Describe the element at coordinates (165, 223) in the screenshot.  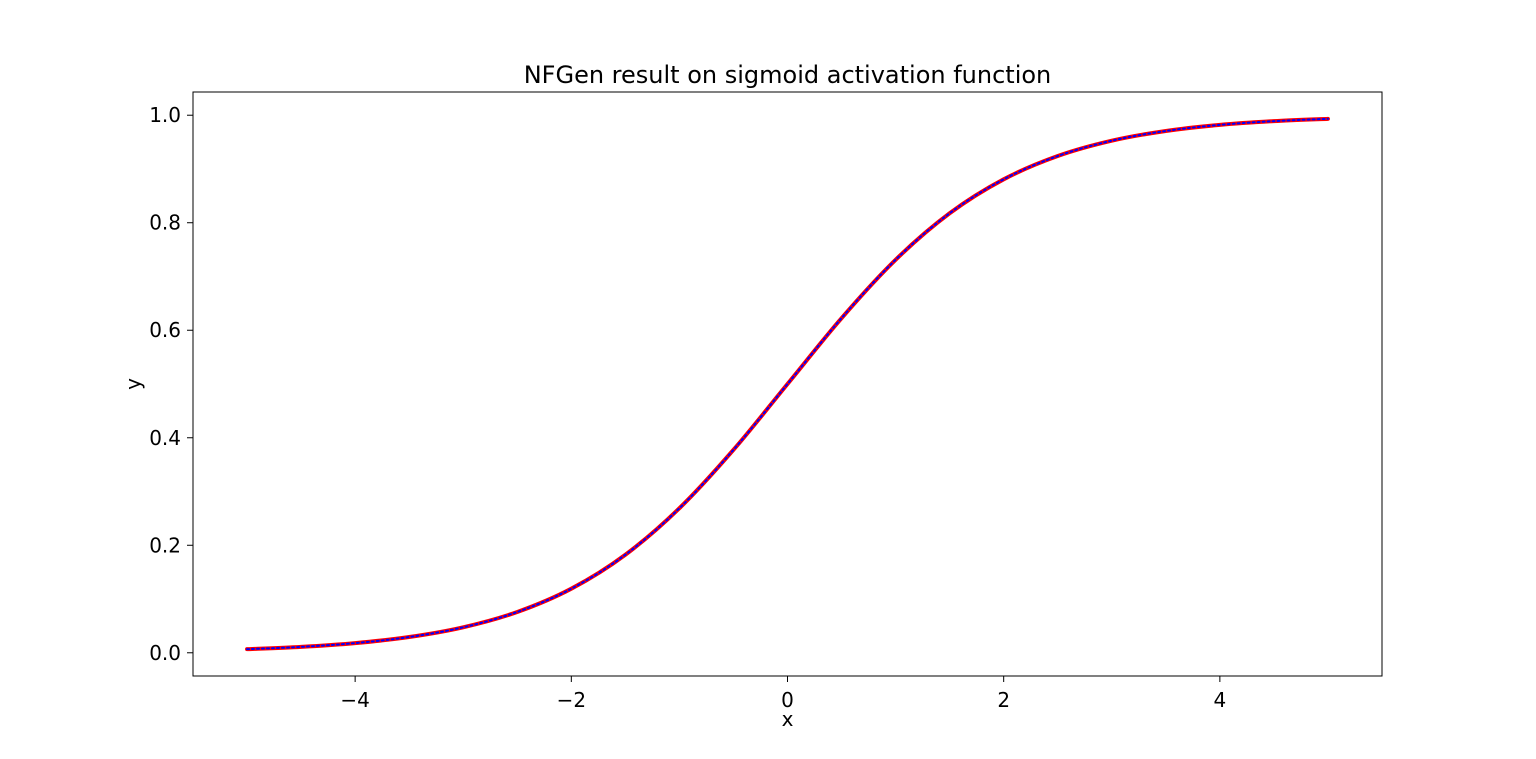
I see `y-tick-label: 0.8` at that location.